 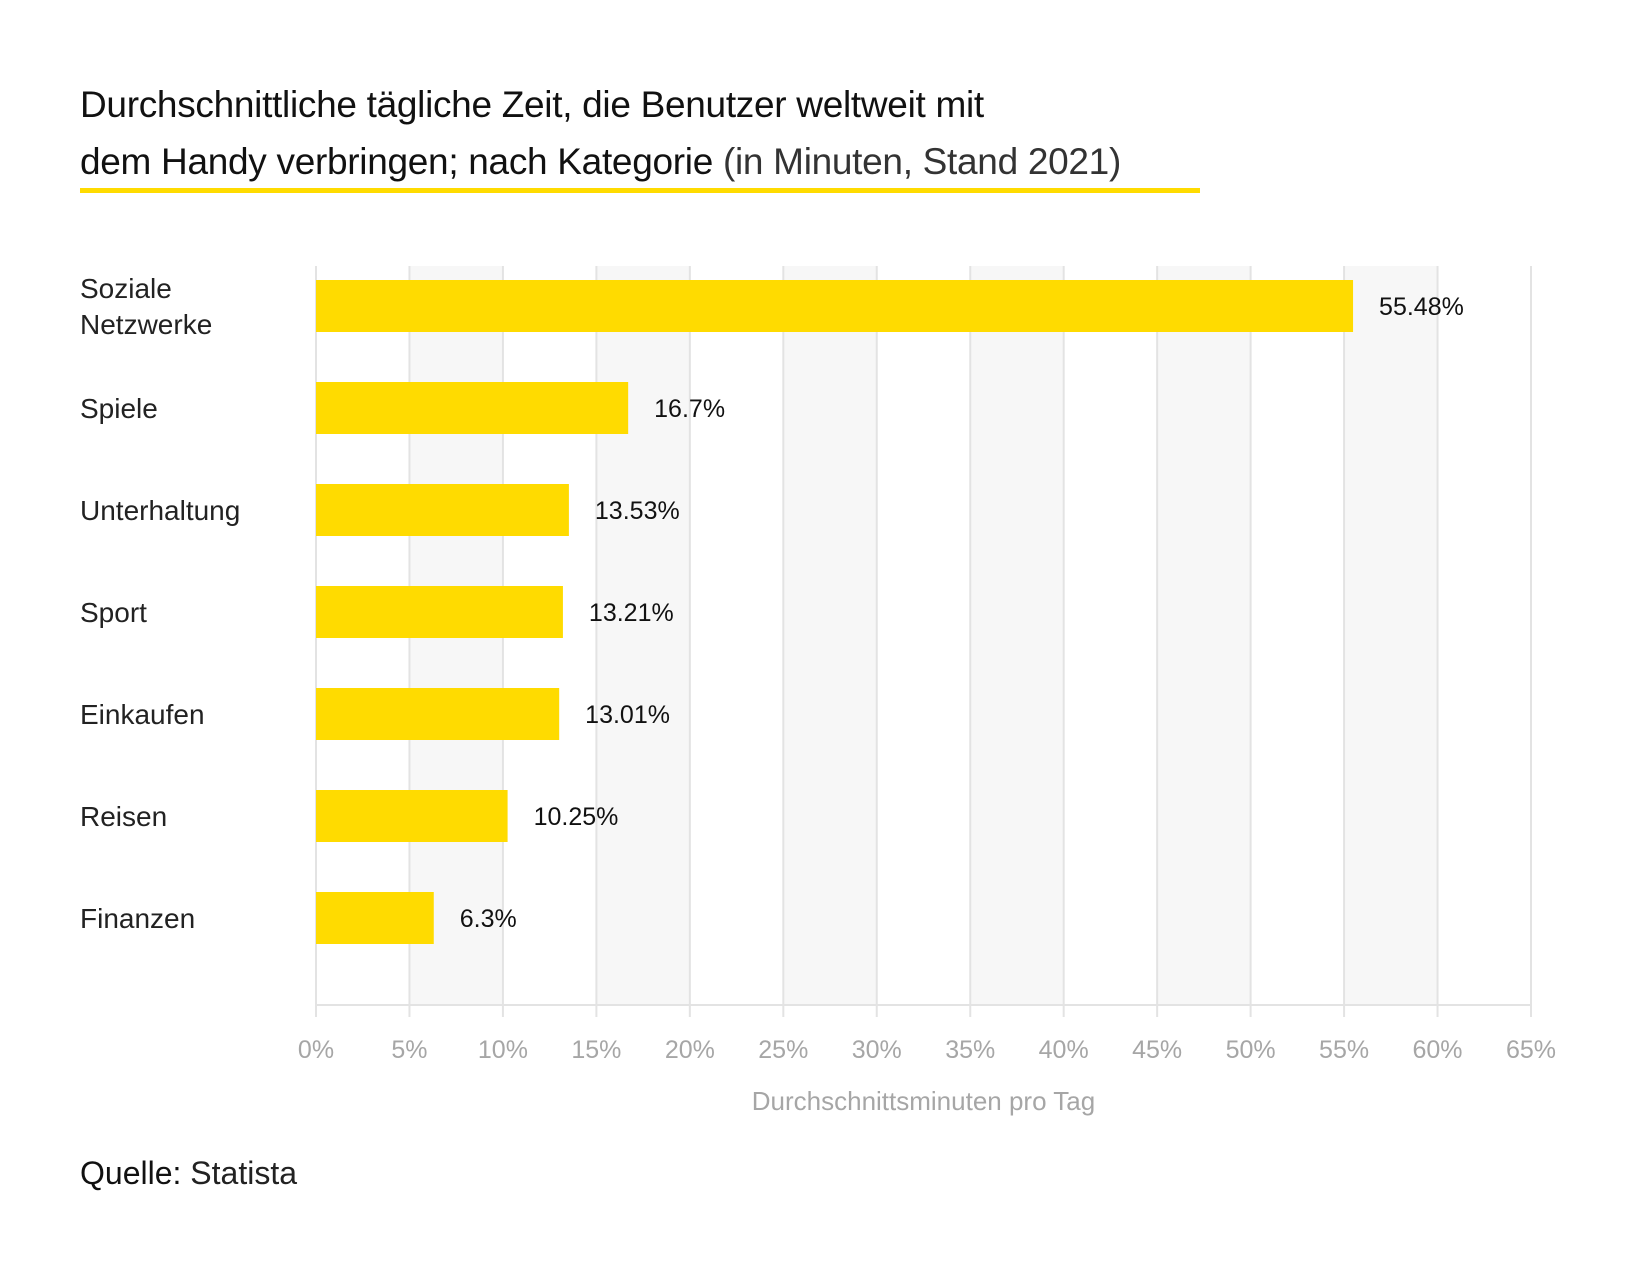 I want to click on x-tick-label: 40%, so click(x=1064, y=1050).